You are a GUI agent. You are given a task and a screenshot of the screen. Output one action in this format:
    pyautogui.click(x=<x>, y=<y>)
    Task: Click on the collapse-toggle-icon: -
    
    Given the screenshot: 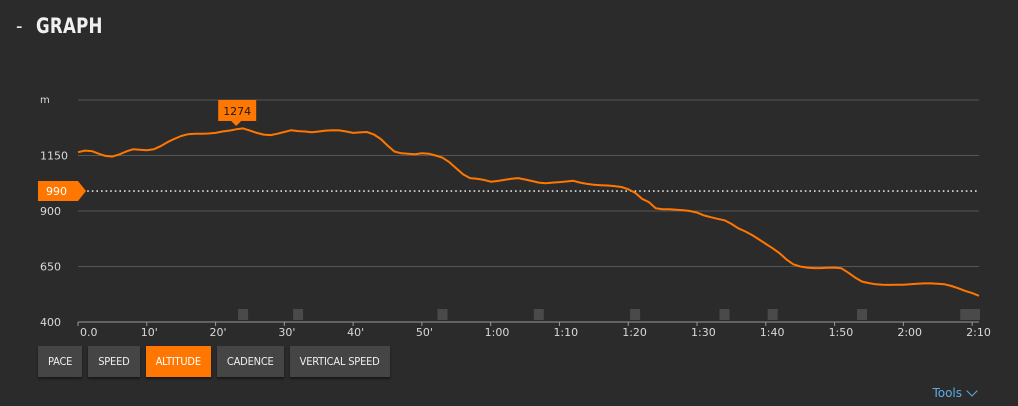 What is the action you would take?
    pyautogui.click(x=19, y=26)
    